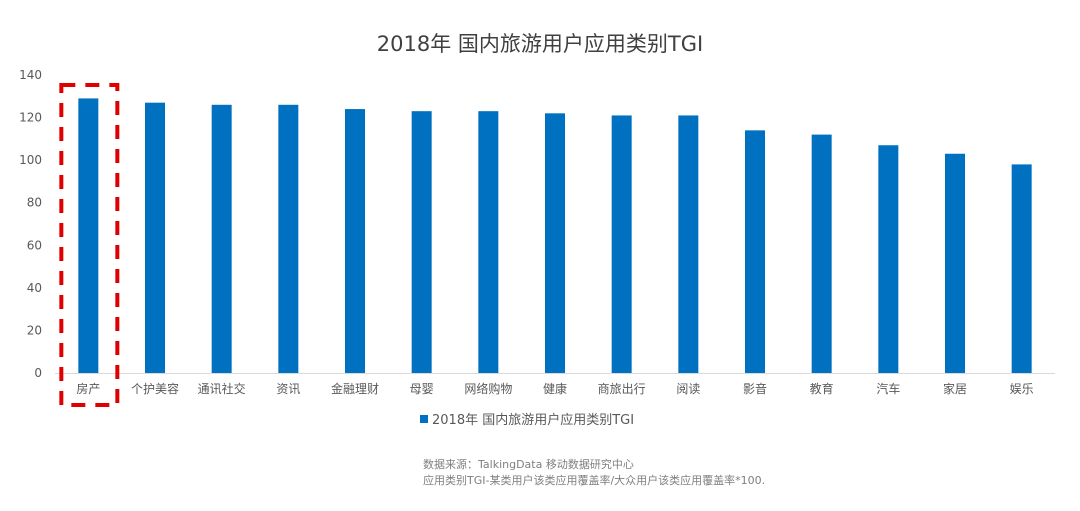 The height and width of the screenshot is (511, 1080). I want to click on bar-通讯社交, so click(221, 239).